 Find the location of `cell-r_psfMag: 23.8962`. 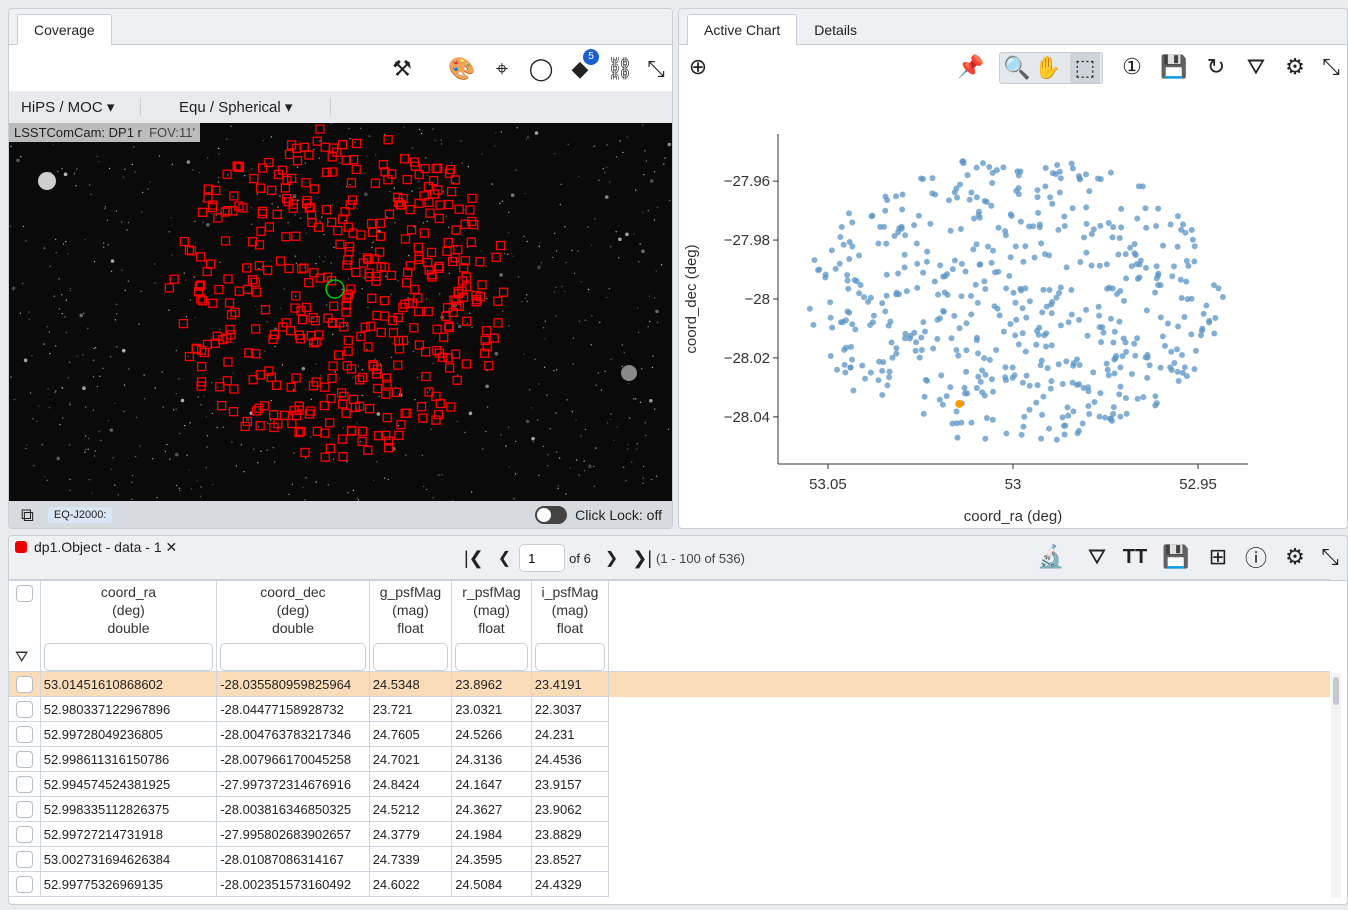

cell-r_psfMag: 23.8962 is located at coordinates (491, 684).